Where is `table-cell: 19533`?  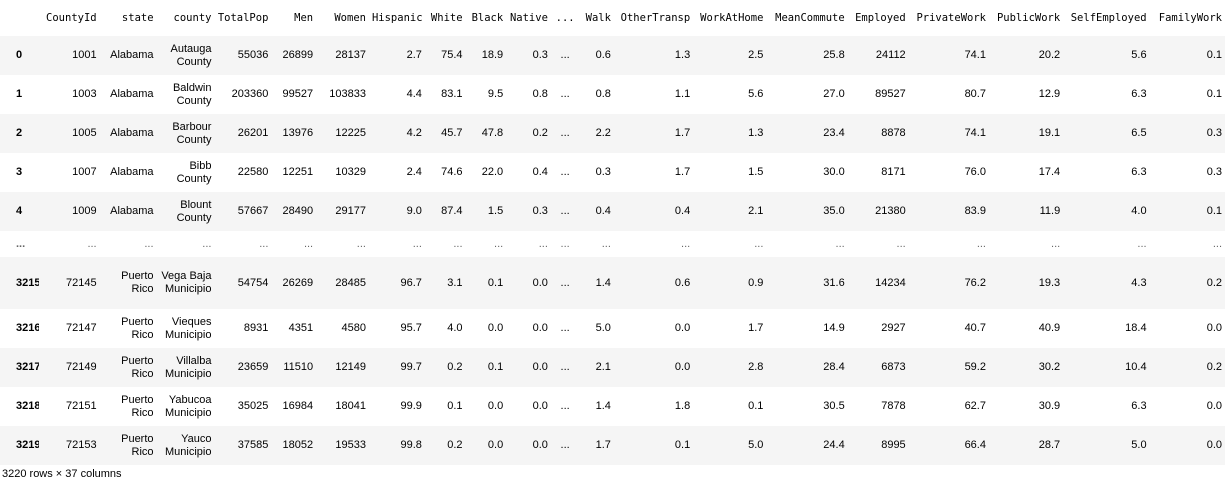 table-cell: 19533 is located at coordinates (350, 445).